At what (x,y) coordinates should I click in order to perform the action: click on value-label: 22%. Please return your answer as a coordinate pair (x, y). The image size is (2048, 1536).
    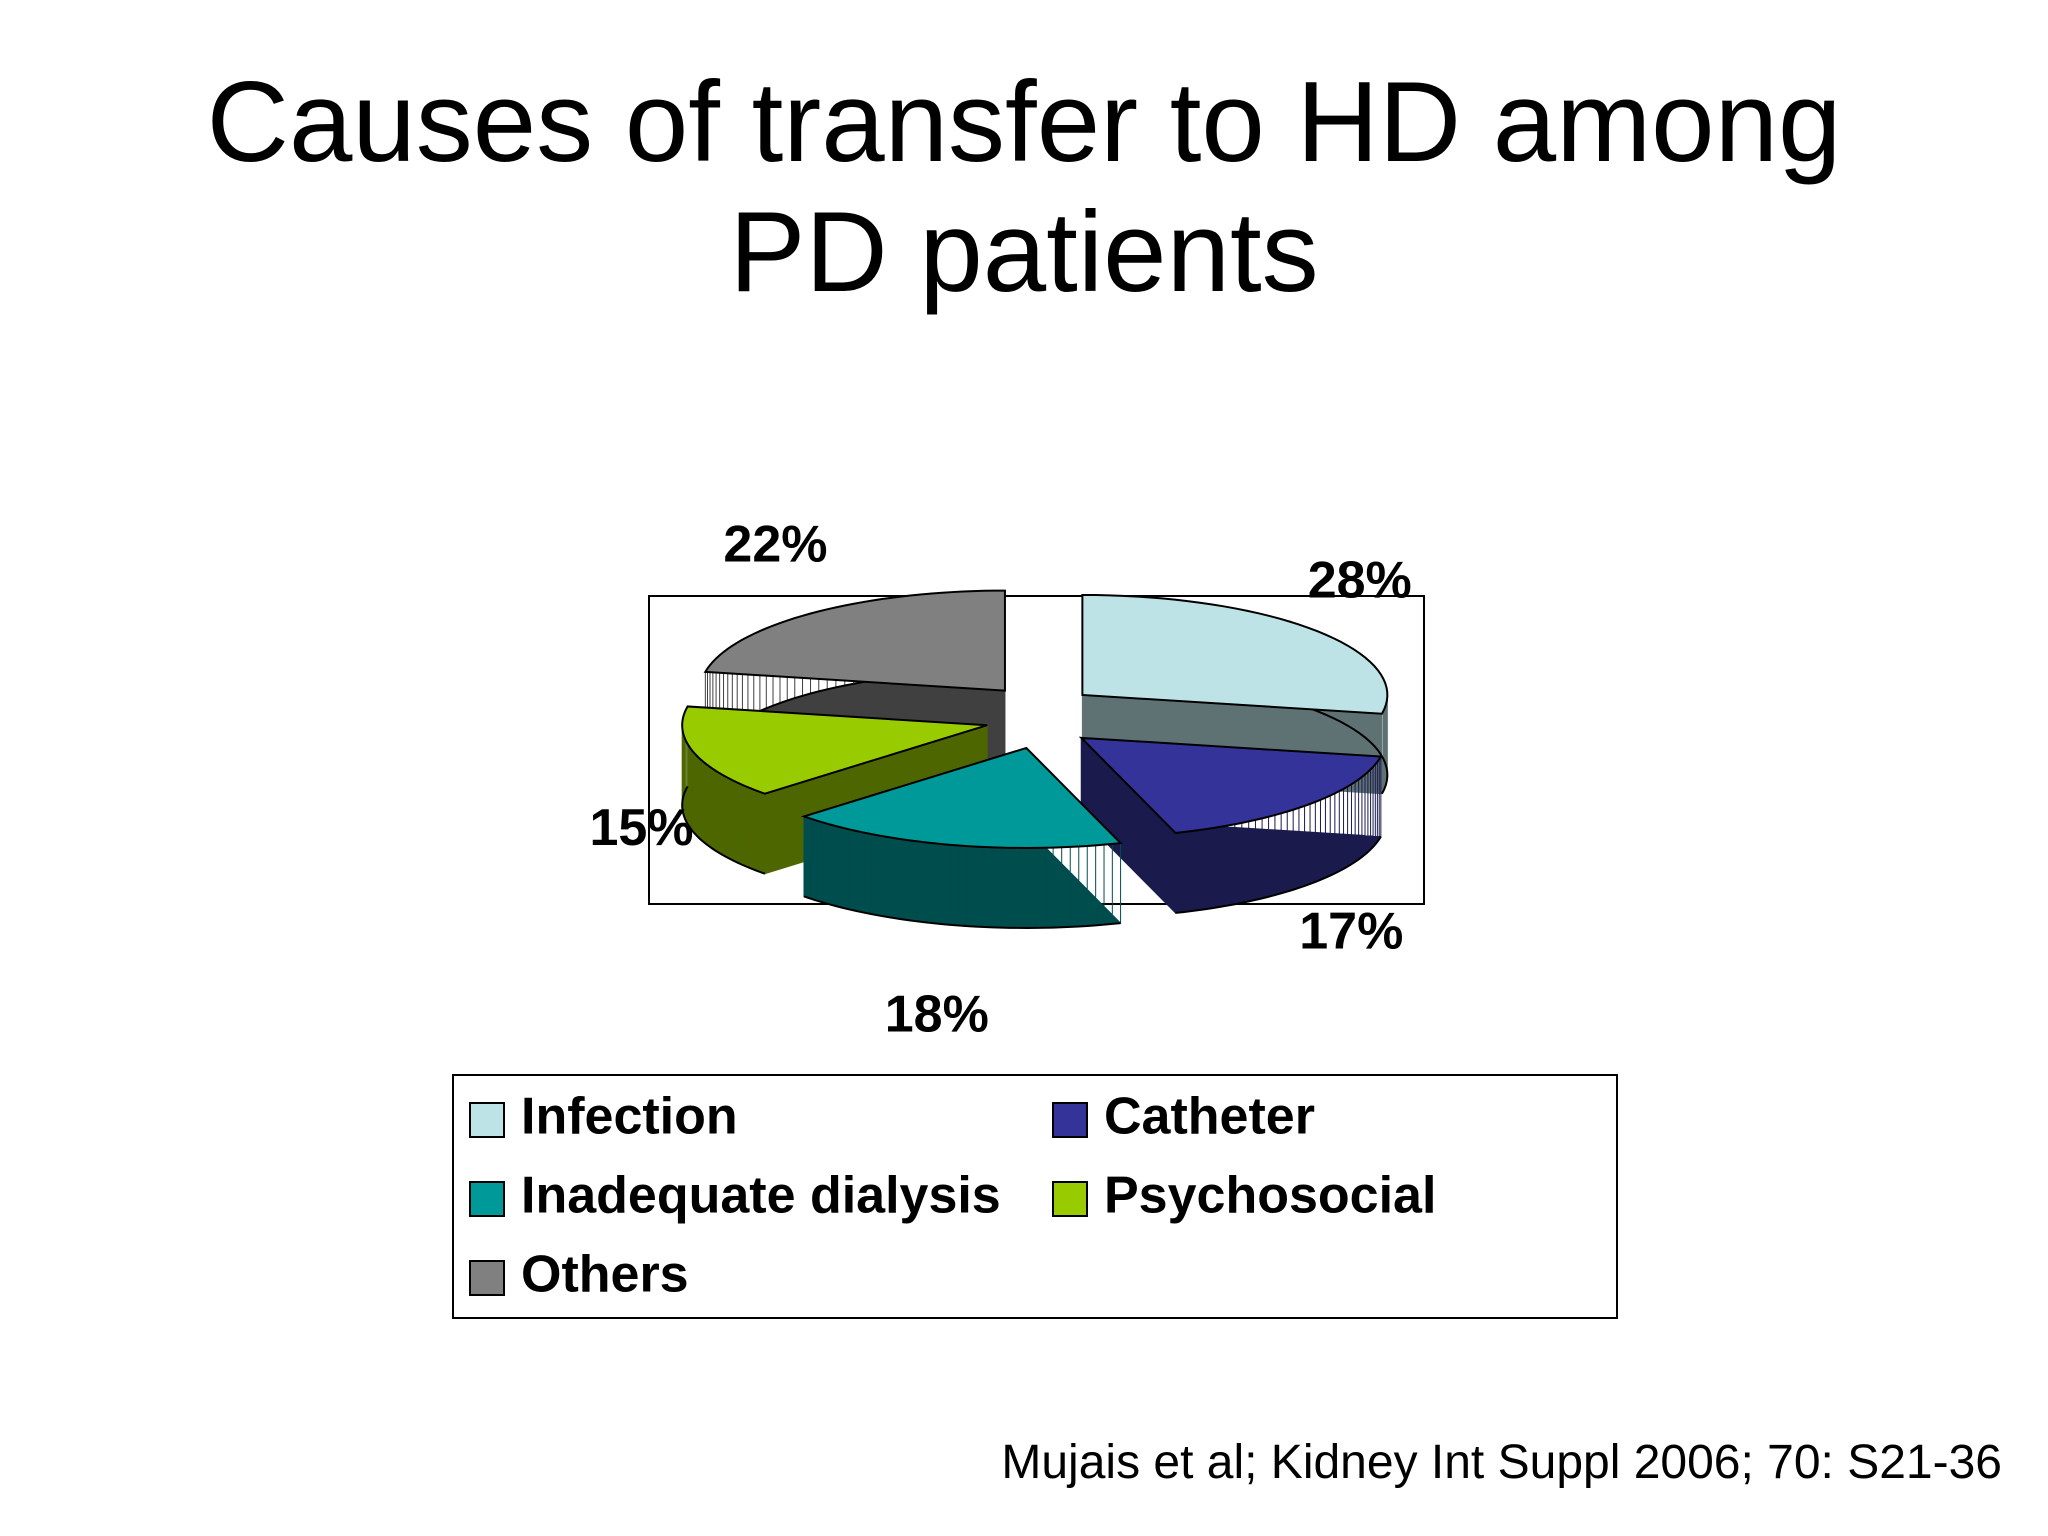
    Looking at the image, I should click on (775, 545).